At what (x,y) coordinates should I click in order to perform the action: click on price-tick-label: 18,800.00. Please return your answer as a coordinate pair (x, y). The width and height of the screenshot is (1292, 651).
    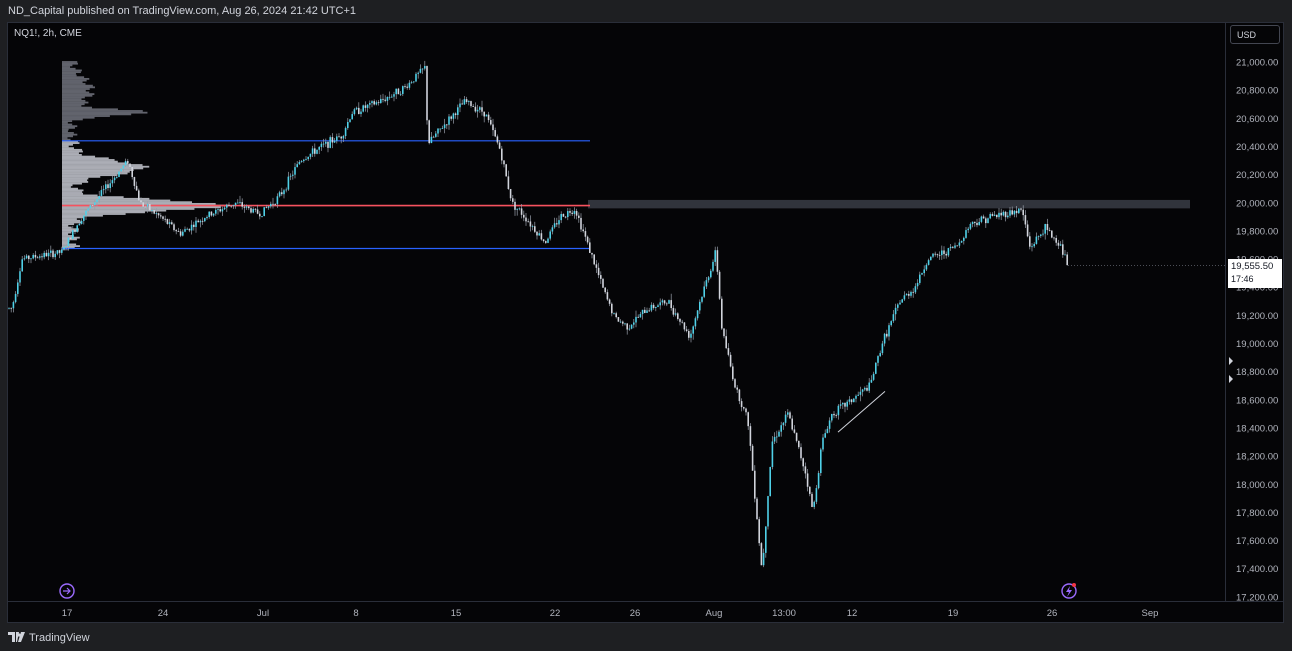
    Looking at the image, I should click on (1257, 372).